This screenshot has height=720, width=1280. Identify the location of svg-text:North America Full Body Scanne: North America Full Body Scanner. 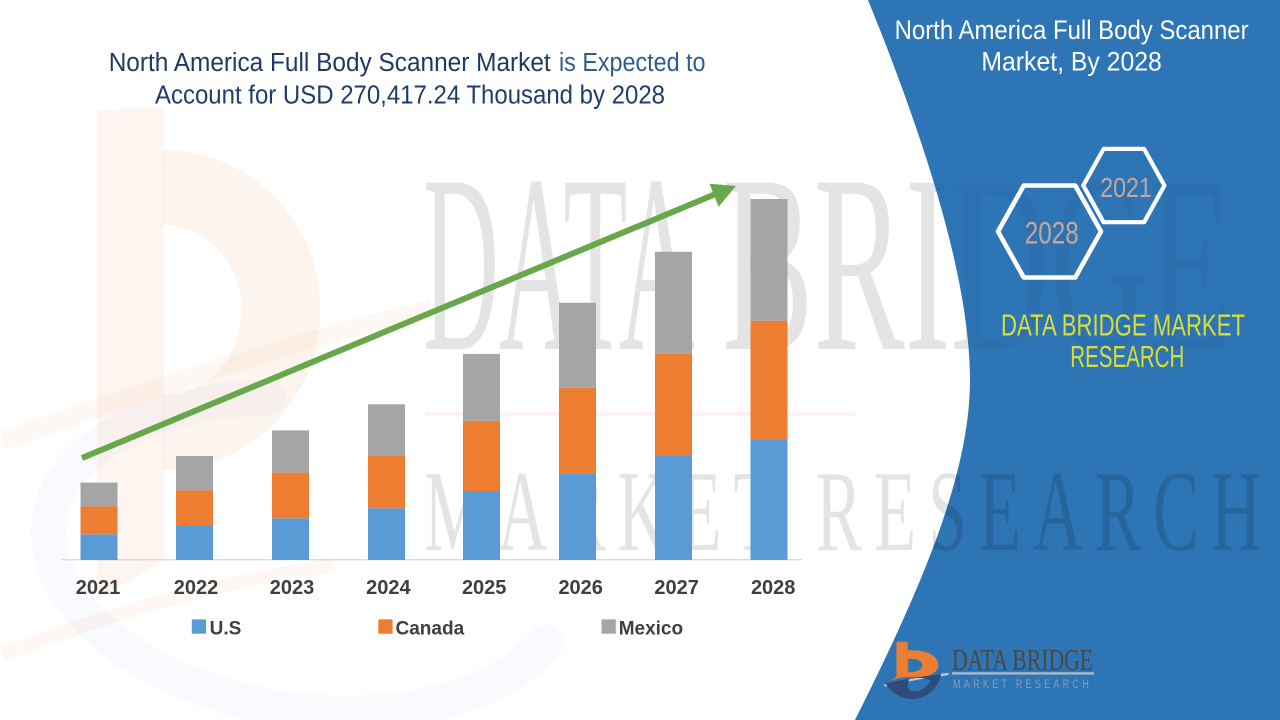
(1072, 30).